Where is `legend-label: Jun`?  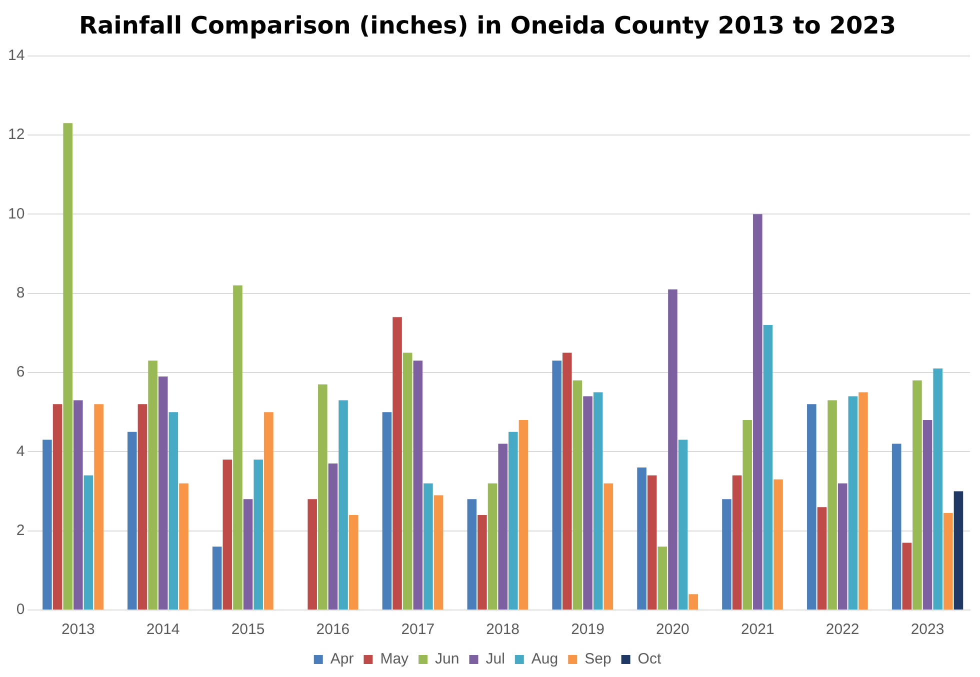 legend-label: Jun is located at coordinates (447, 659).